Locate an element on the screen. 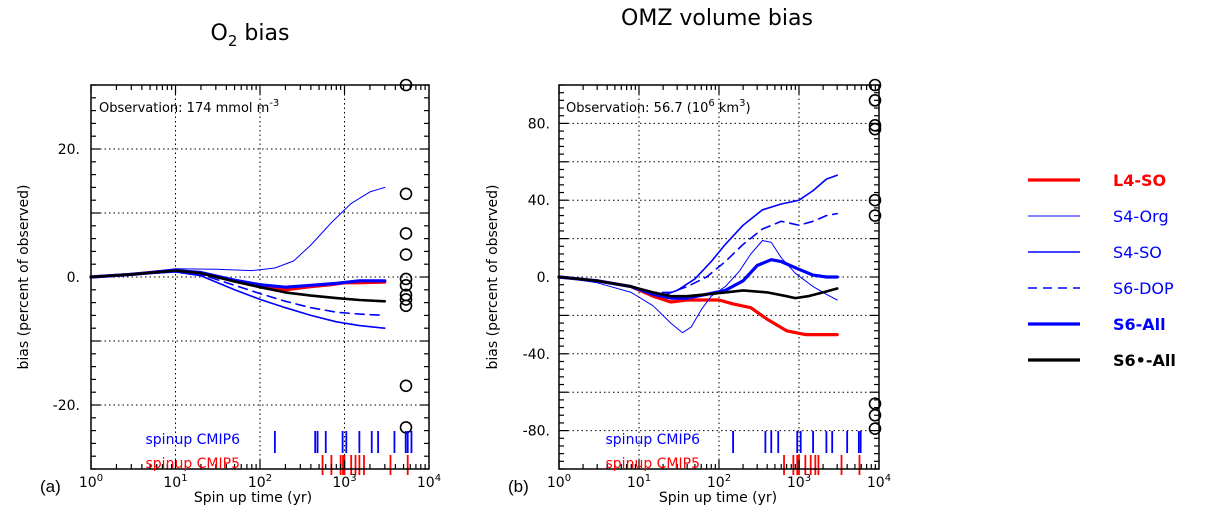 This screenshot has width=1225, height=508. panel-b-y-axis-label: bias (percent of observed) is located at coordinates (493, 277).